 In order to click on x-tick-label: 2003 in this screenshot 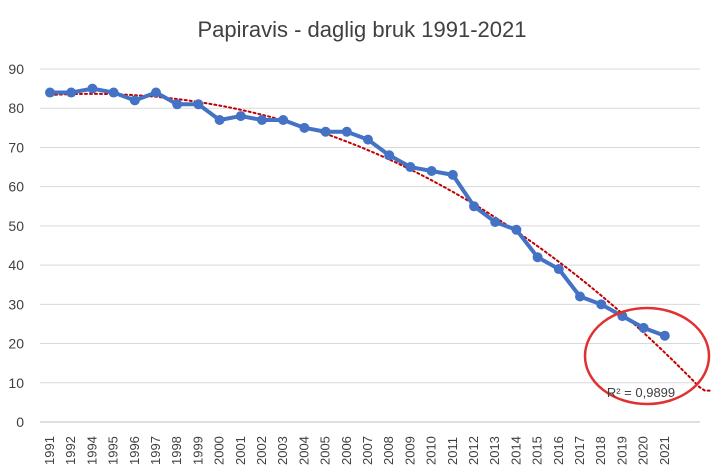, I will do `click(282, 450)`.